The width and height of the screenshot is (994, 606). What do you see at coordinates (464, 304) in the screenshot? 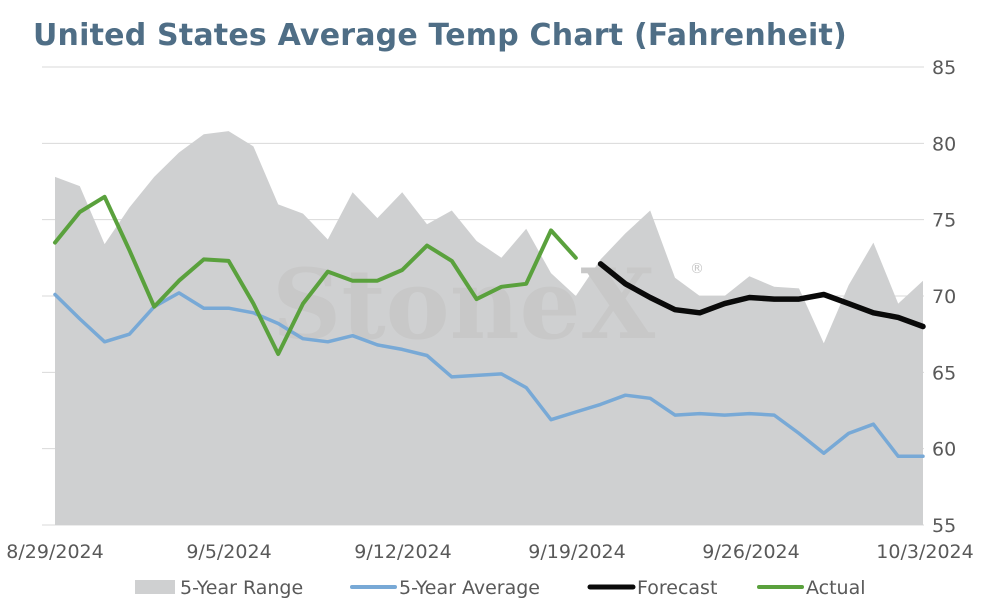
I see `watermark-text: StoneX` at bounding box center [464, 304].